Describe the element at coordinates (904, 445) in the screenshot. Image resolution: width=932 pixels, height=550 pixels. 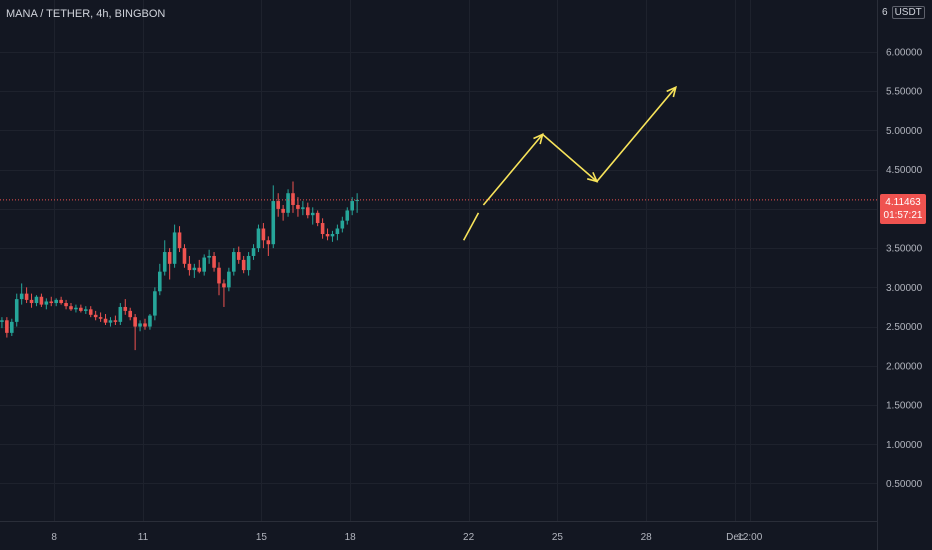
I see `price-tick-label: 1.00000` at that location.